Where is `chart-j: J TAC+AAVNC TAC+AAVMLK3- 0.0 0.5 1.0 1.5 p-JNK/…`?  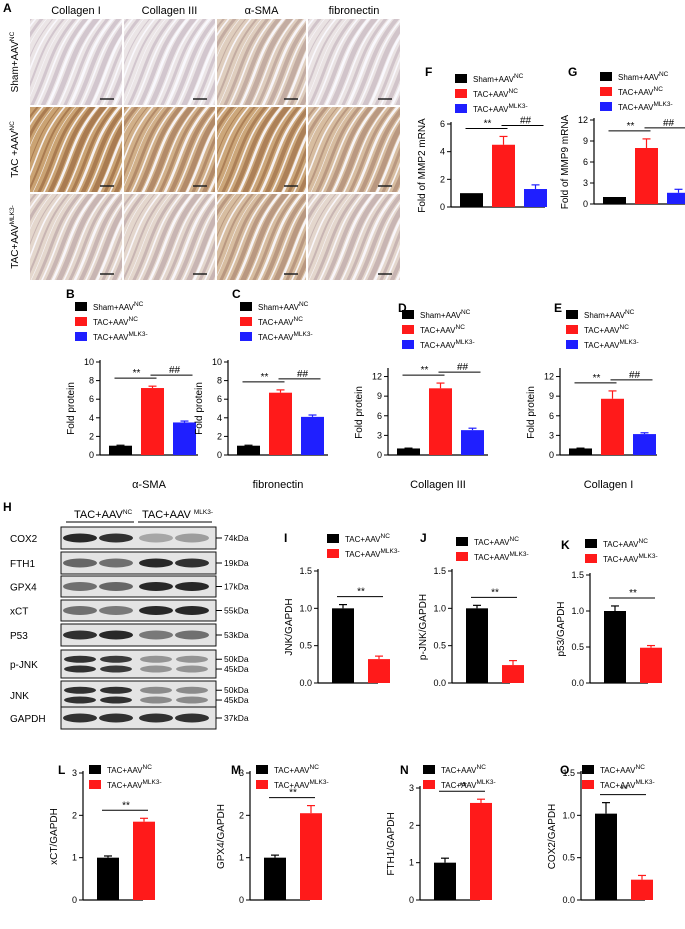
chart-j: J TAC+AAVNC TAC+AAVMLK3- 0.0 0.5 1.0 1.5 p-JNK/… is located at coordinates (473, 609).